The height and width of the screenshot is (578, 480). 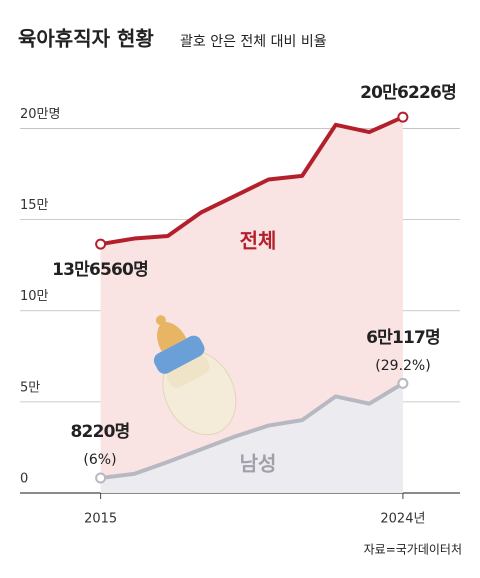 What do you see at coordinates (258, 241) in the screenshot?
I see `series-name: 전체` at bounding box center [258, 241].